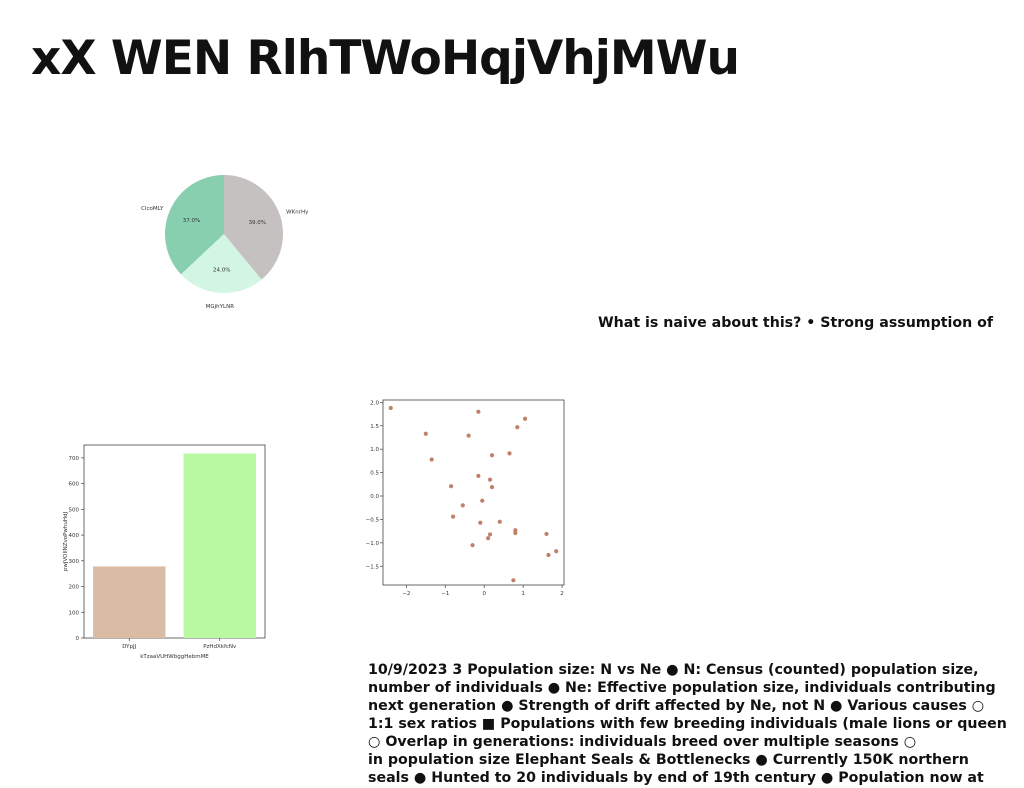 The height and width of the screenshot is (788, 1024). Describe the element at coordinates (174, 657) in the screenshot. I see `x-axis-label: kTzaaVUHWbggHebmME` at that location.